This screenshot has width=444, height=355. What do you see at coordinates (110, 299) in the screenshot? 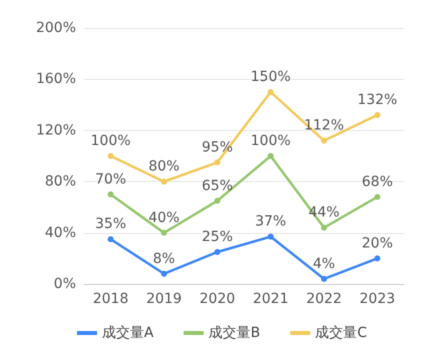
I see `x-tick-label: 2018` at bounding box center [110, 299].